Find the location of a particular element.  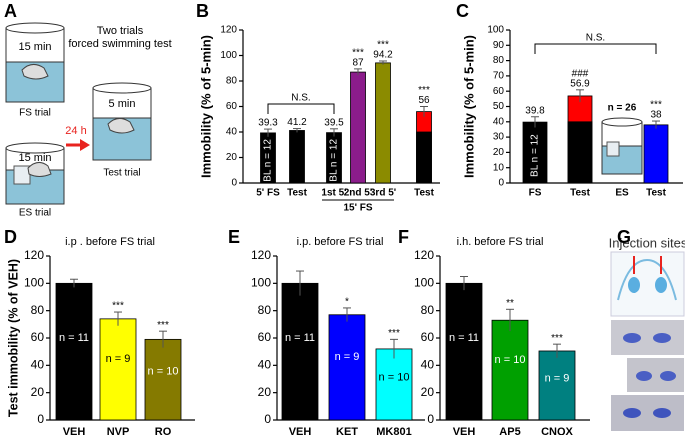

text: 5 min is located at coordinates (122, 104).